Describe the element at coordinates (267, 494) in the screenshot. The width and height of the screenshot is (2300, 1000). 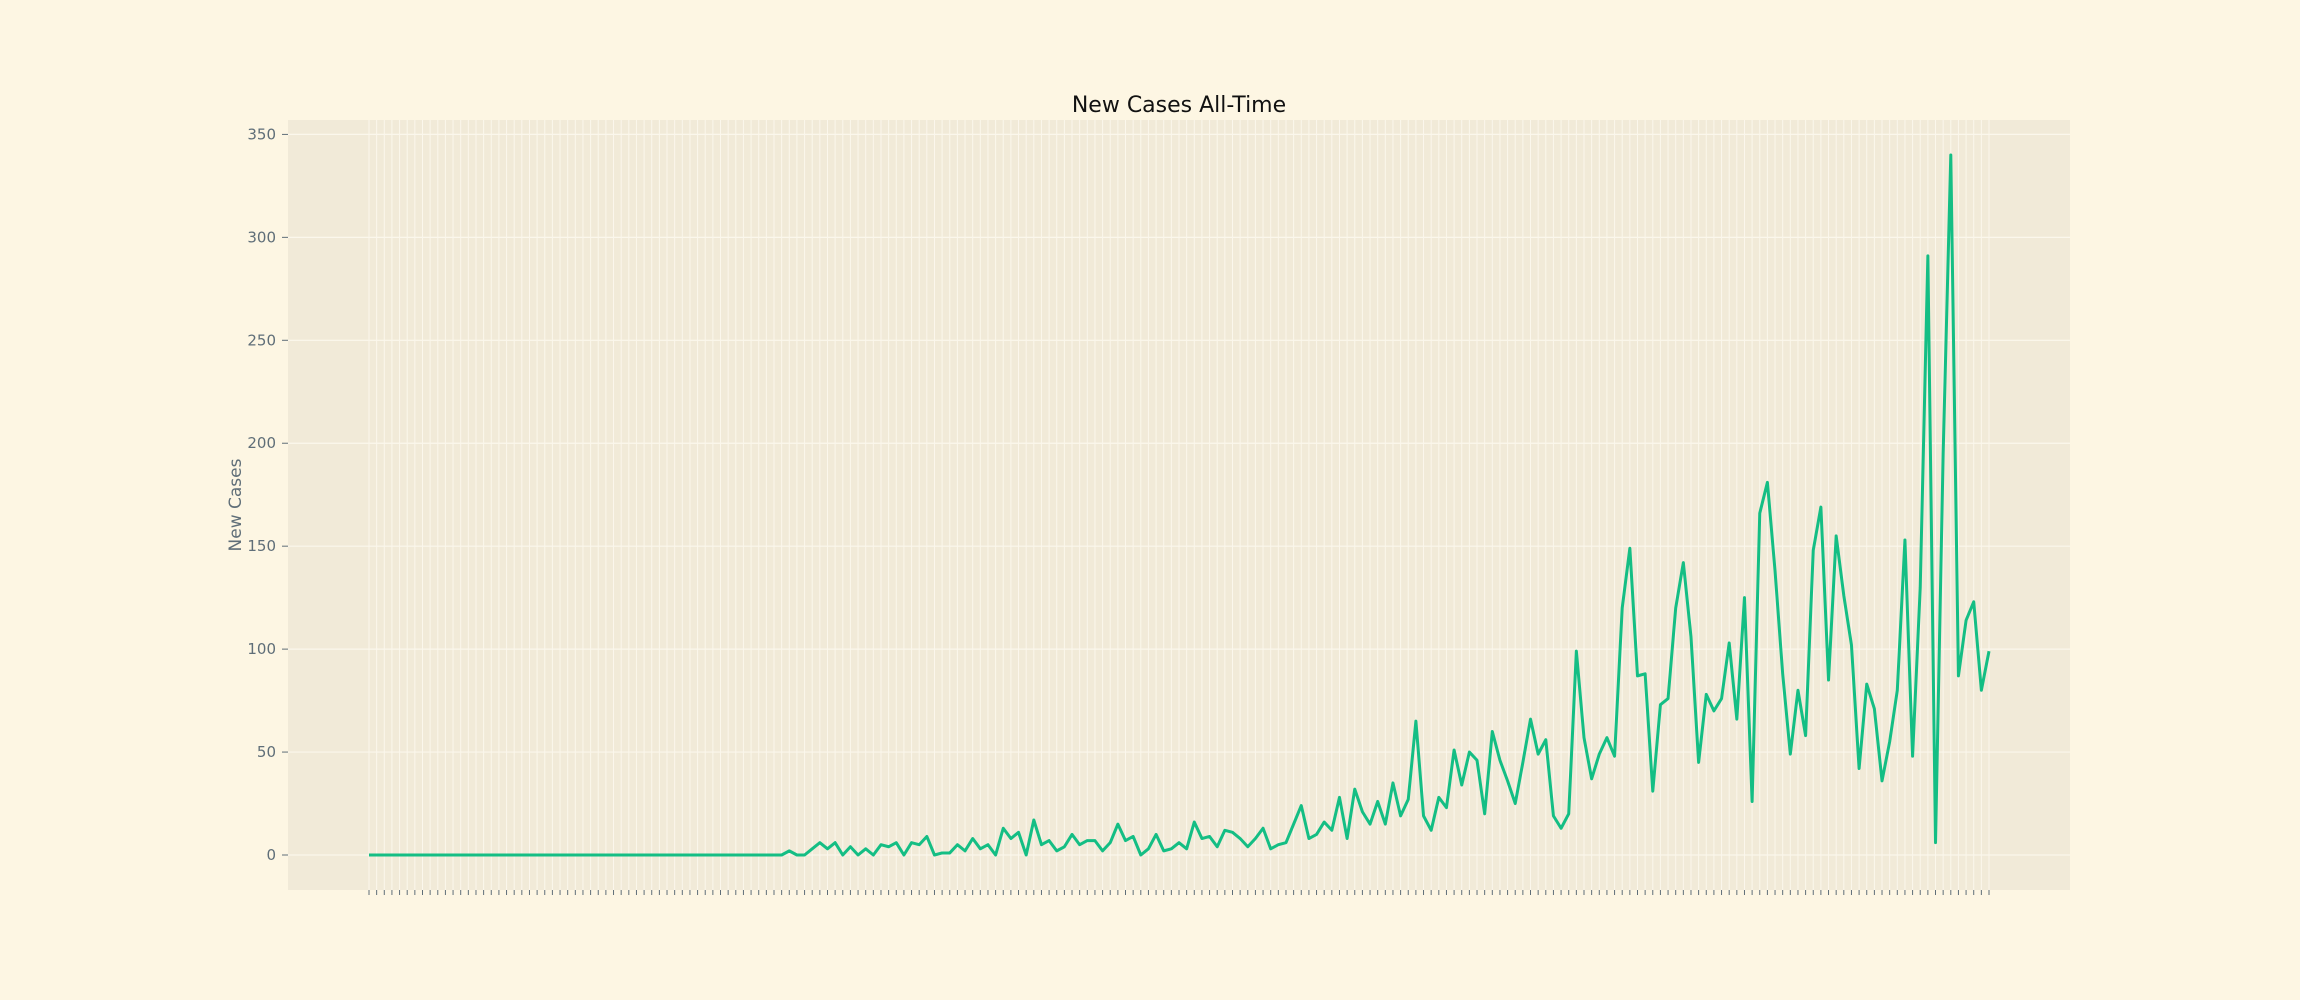
I see `y-axis-ticks: 0 50 100 150 200 250 300 350` at that location.